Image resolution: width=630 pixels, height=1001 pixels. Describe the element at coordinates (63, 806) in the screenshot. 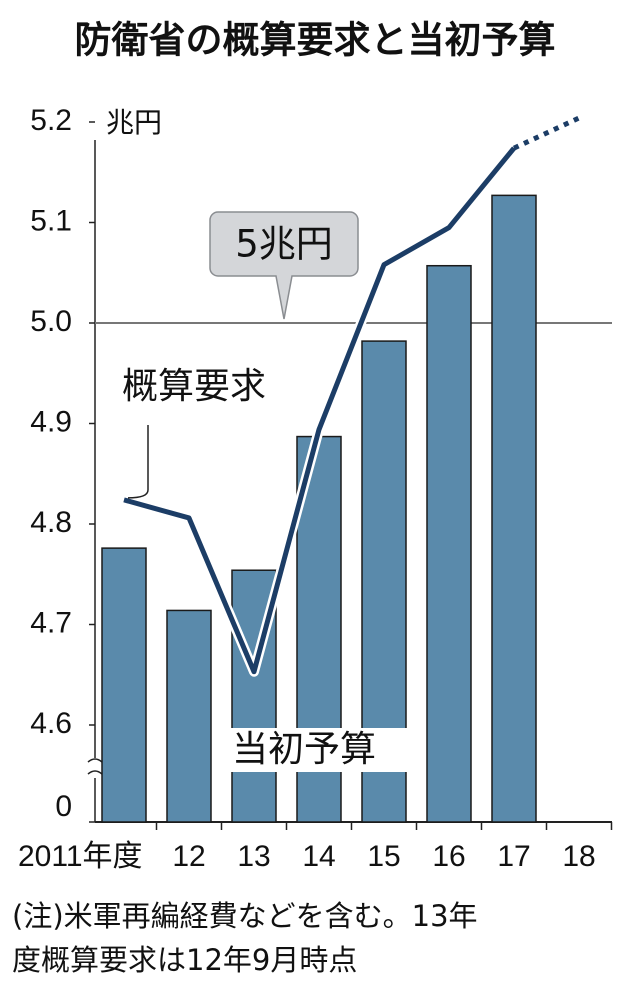

I see `y-tick-label: 0` at that location.